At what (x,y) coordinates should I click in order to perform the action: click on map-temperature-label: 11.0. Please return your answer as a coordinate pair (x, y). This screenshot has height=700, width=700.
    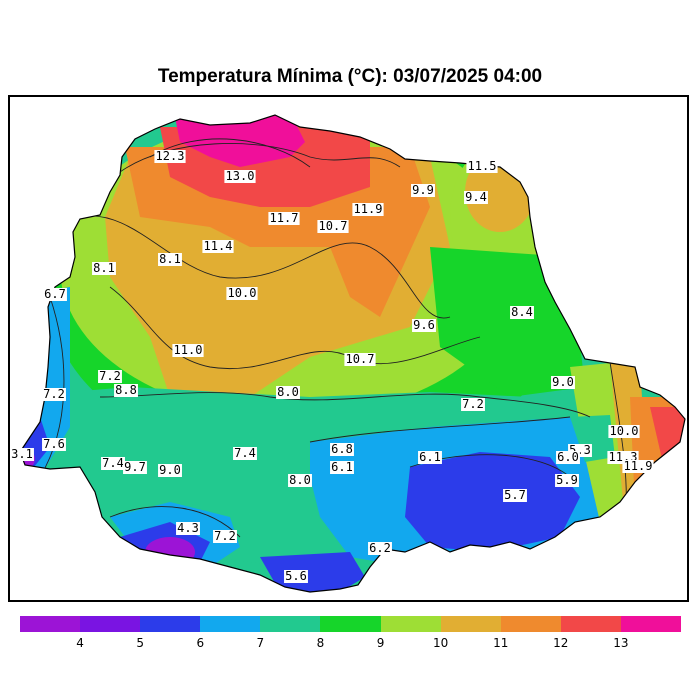
    Looking at the image, I should click on (188, 350).